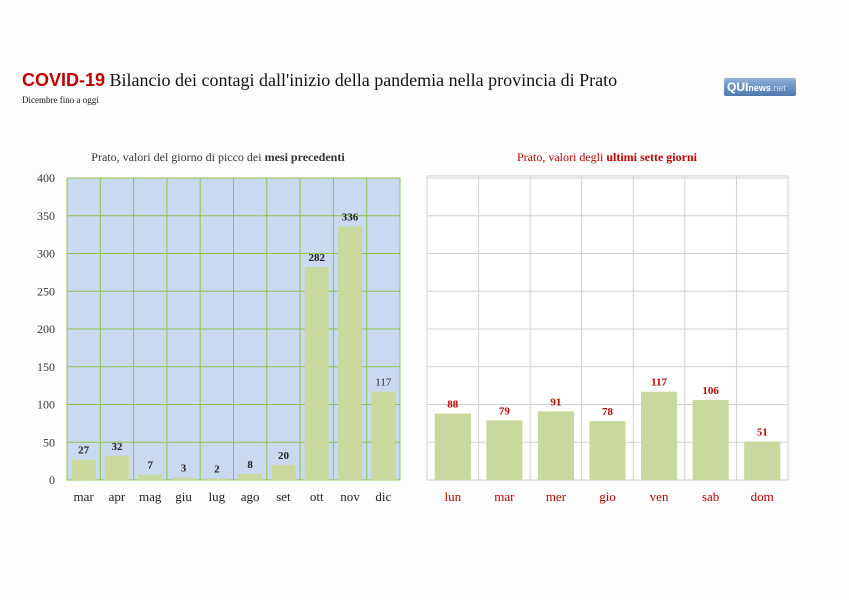 Image resolution: width=849 pixels, height=600 pixels. I want to click on bar-mer, so click(555, 445).